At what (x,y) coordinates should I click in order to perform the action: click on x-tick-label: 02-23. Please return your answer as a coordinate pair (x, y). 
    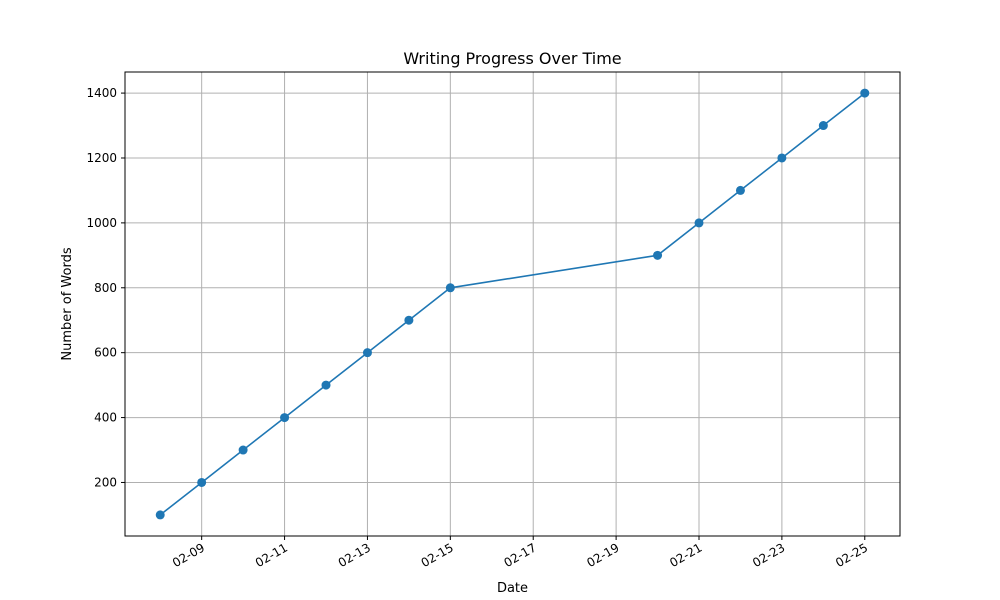
    Looking at the image, I should click on (768, 555).